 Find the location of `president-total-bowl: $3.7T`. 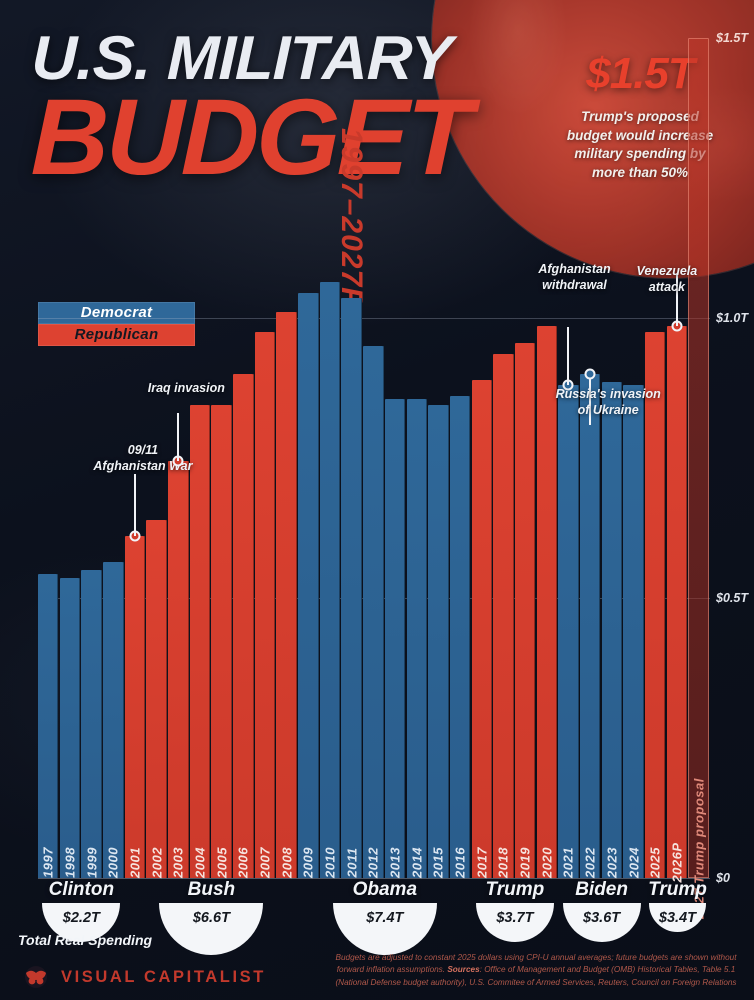

president-total-bowl: $3.7T is located at coordinates (514, 922).